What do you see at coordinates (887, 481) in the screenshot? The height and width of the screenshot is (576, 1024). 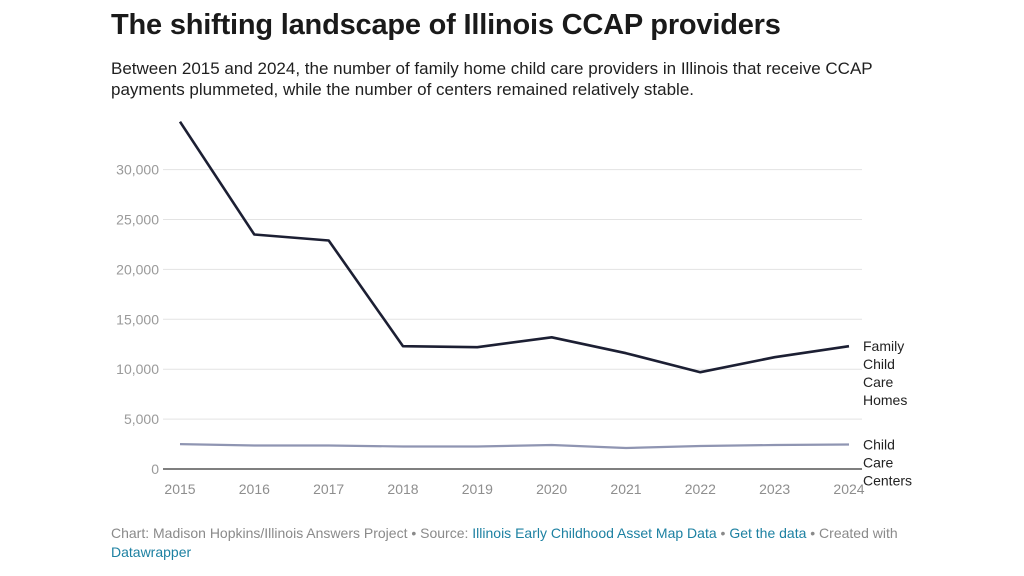 I see `series-label-centers: Centers` at bounding box center [887, 481].